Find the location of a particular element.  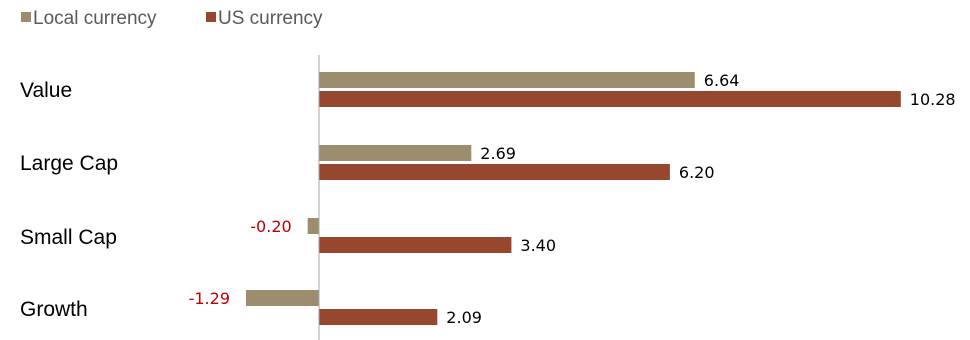

legend: Local currency US currency is located at coordinates (172, 18).